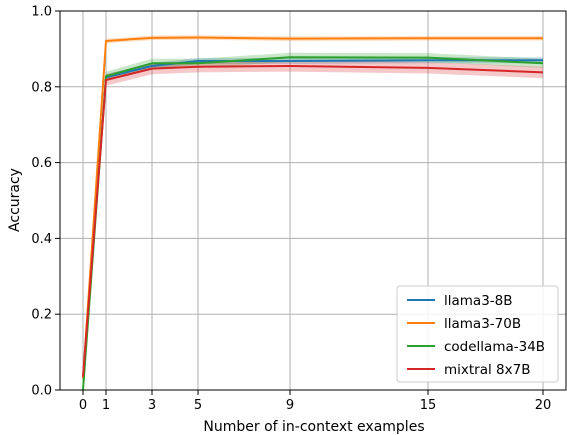  Describe the element at coordinates (83, 405) in the screenshot. I see `x-tick-label: 0` at that location.